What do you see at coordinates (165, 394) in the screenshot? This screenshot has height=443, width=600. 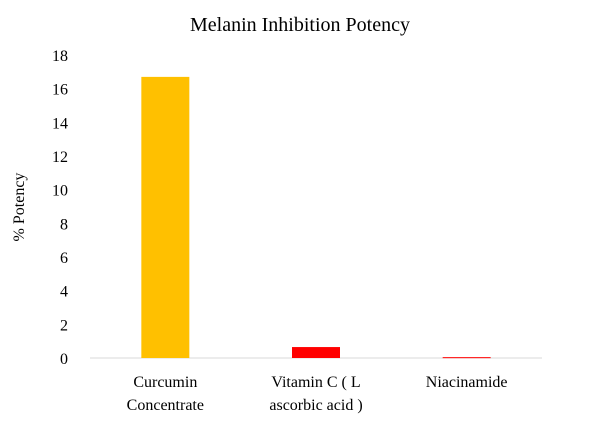 I see `x-category-label: Curcumin Concentrate` at bounding box center [165, 394].